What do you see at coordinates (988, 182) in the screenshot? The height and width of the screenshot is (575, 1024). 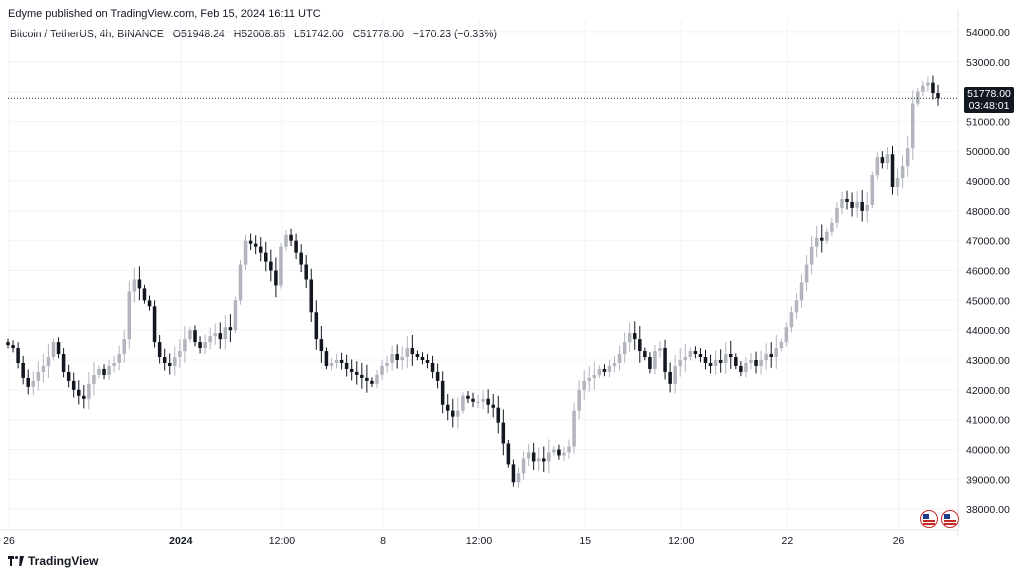 I see `y-tick-label: 49000.00` at bounding box center [988, 182].